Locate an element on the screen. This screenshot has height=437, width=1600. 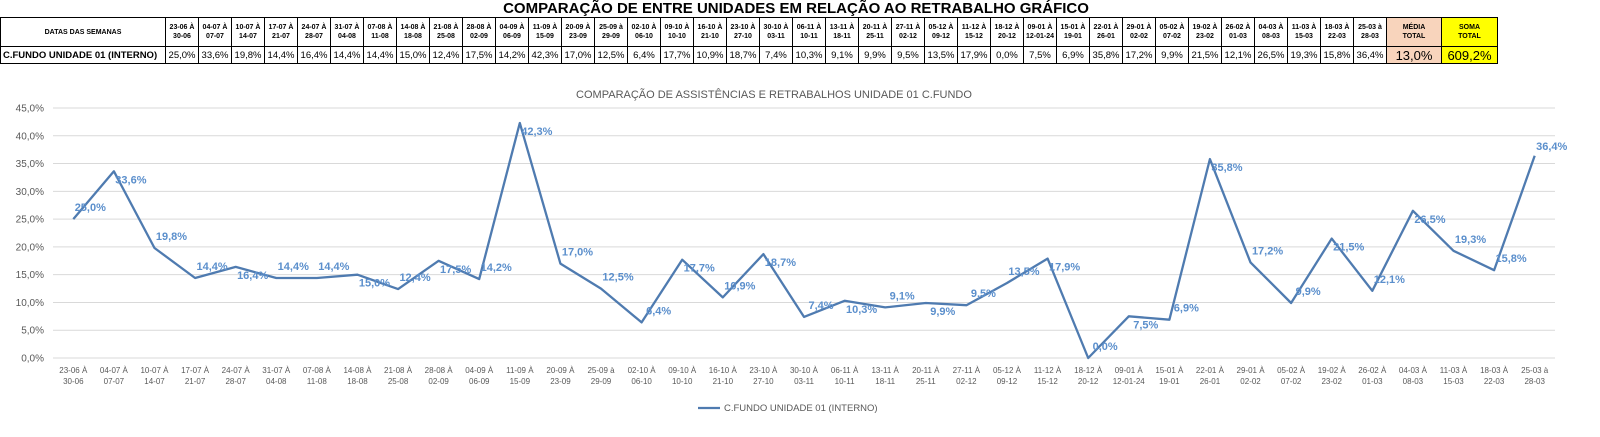
week-value-cell: 33,6% is located at coordinates (215, 55).